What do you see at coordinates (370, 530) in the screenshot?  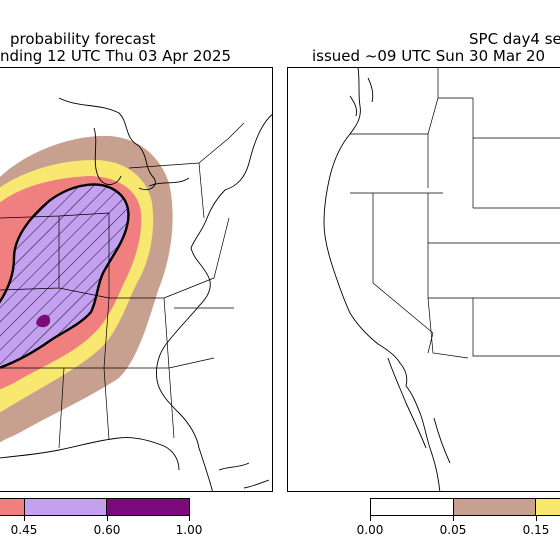 I see `right-colorbar-tick-1: 0.00` at bounding box center [370, 530].